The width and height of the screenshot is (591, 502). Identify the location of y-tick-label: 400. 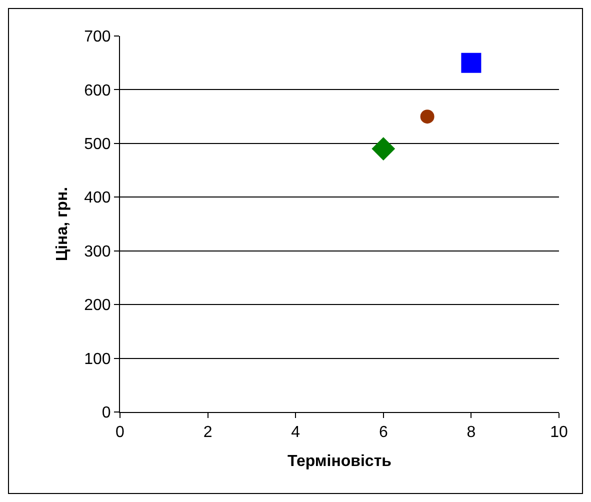
(97, 198).